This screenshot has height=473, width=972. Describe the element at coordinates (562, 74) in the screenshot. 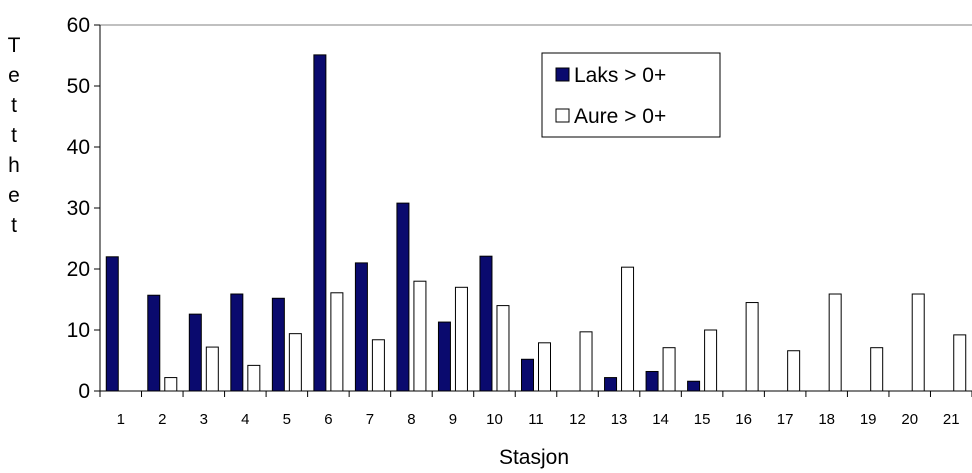

I see `legend-swatch-laks` at that location.